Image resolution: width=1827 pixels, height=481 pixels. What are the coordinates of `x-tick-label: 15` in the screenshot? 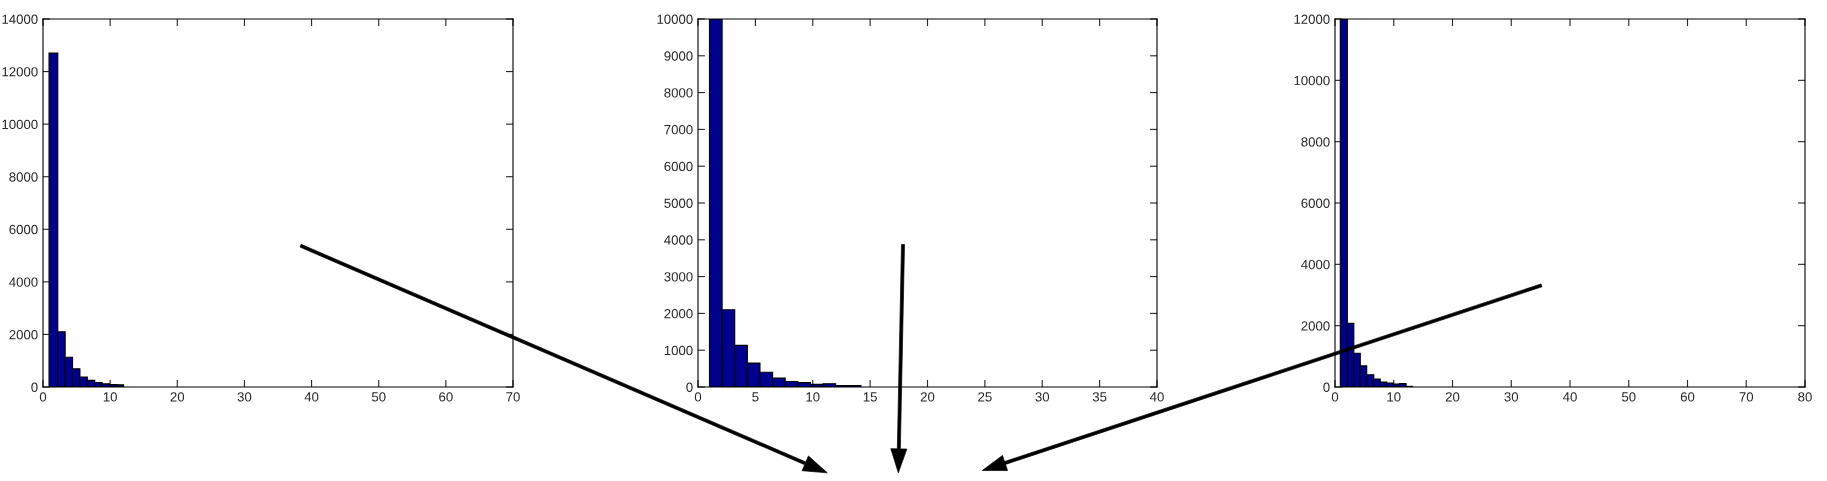 It's located at (870, 397).